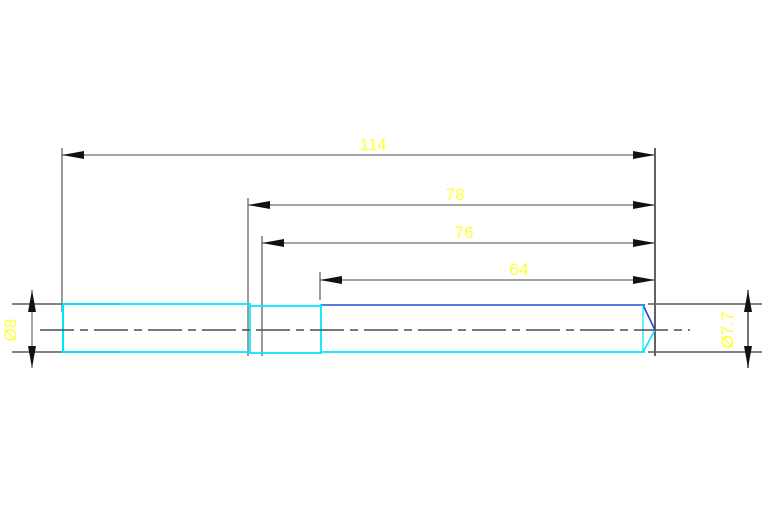 Image resolution: width=767 pixels, height=523 pixels. What do you see at coordinates (644, 155) in the screenshot?
I see `dim-arrow-114-right` at bounding box center [644, 155].